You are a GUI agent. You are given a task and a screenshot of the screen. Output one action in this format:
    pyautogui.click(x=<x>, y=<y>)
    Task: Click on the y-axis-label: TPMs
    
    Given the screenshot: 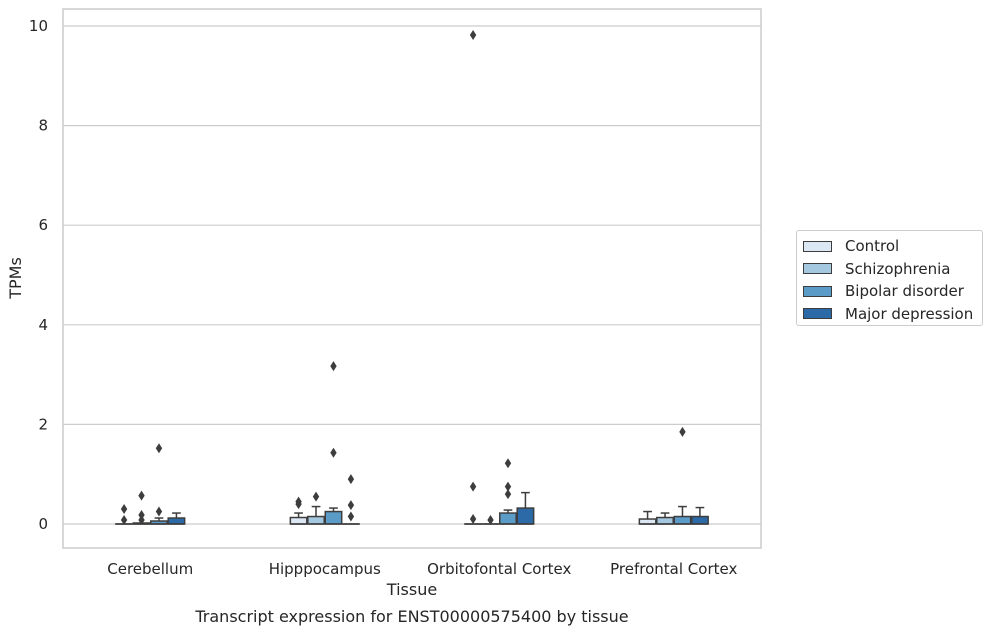 What is the action you would take?
    pyautogui.click(x=15, y=278)
    